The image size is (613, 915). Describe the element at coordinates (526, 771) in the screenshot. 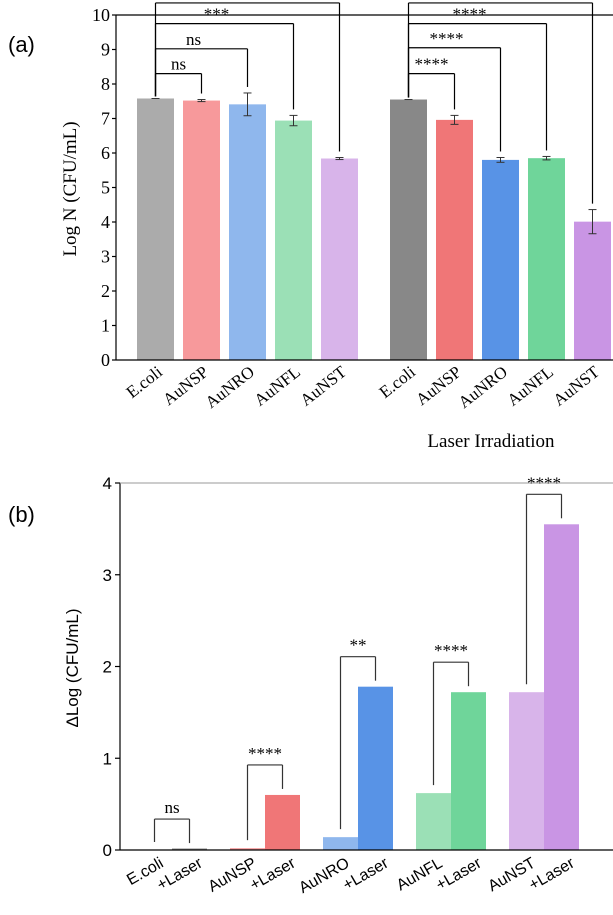

I see `panel-b-bar-aunst` at that location.